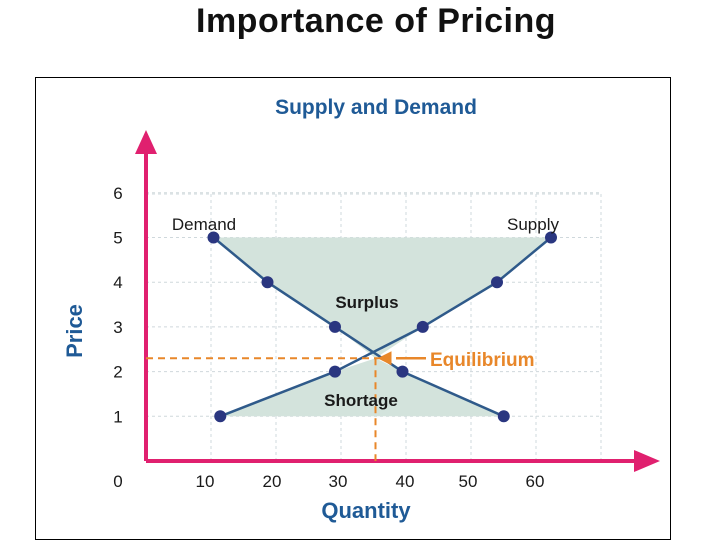 The image size is (720, 541). What do you see at coordinates (117, 327) in the screenshot?
I see `y-tick-label: 3` at bounding box center [117, 327].